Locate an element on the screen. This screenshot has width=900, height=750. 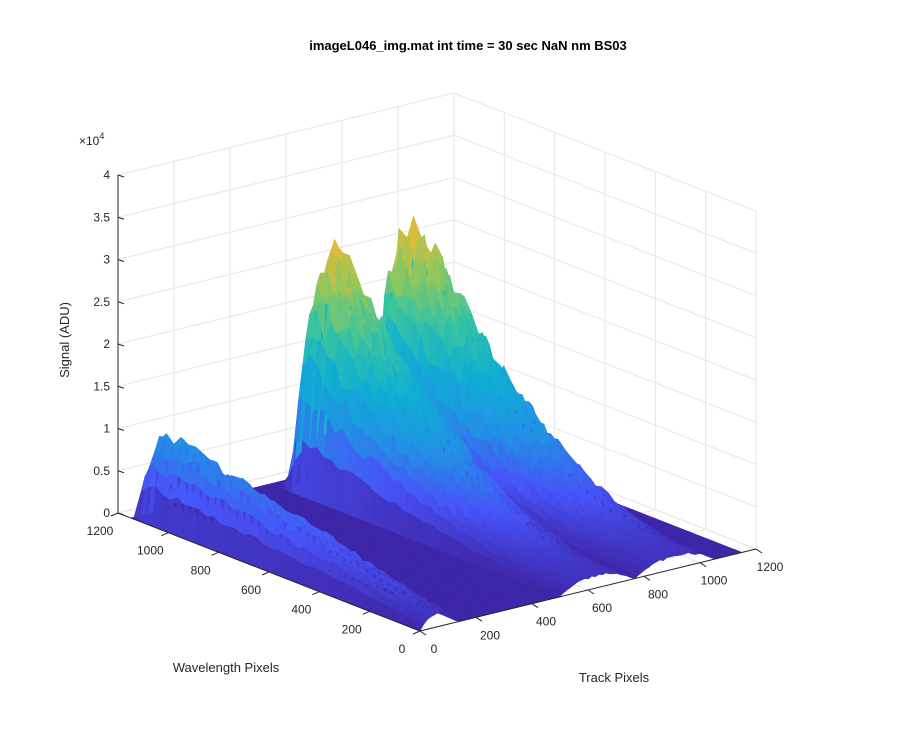
z-axis-label: Signal (ADU) is located at coordinates (64, 340).